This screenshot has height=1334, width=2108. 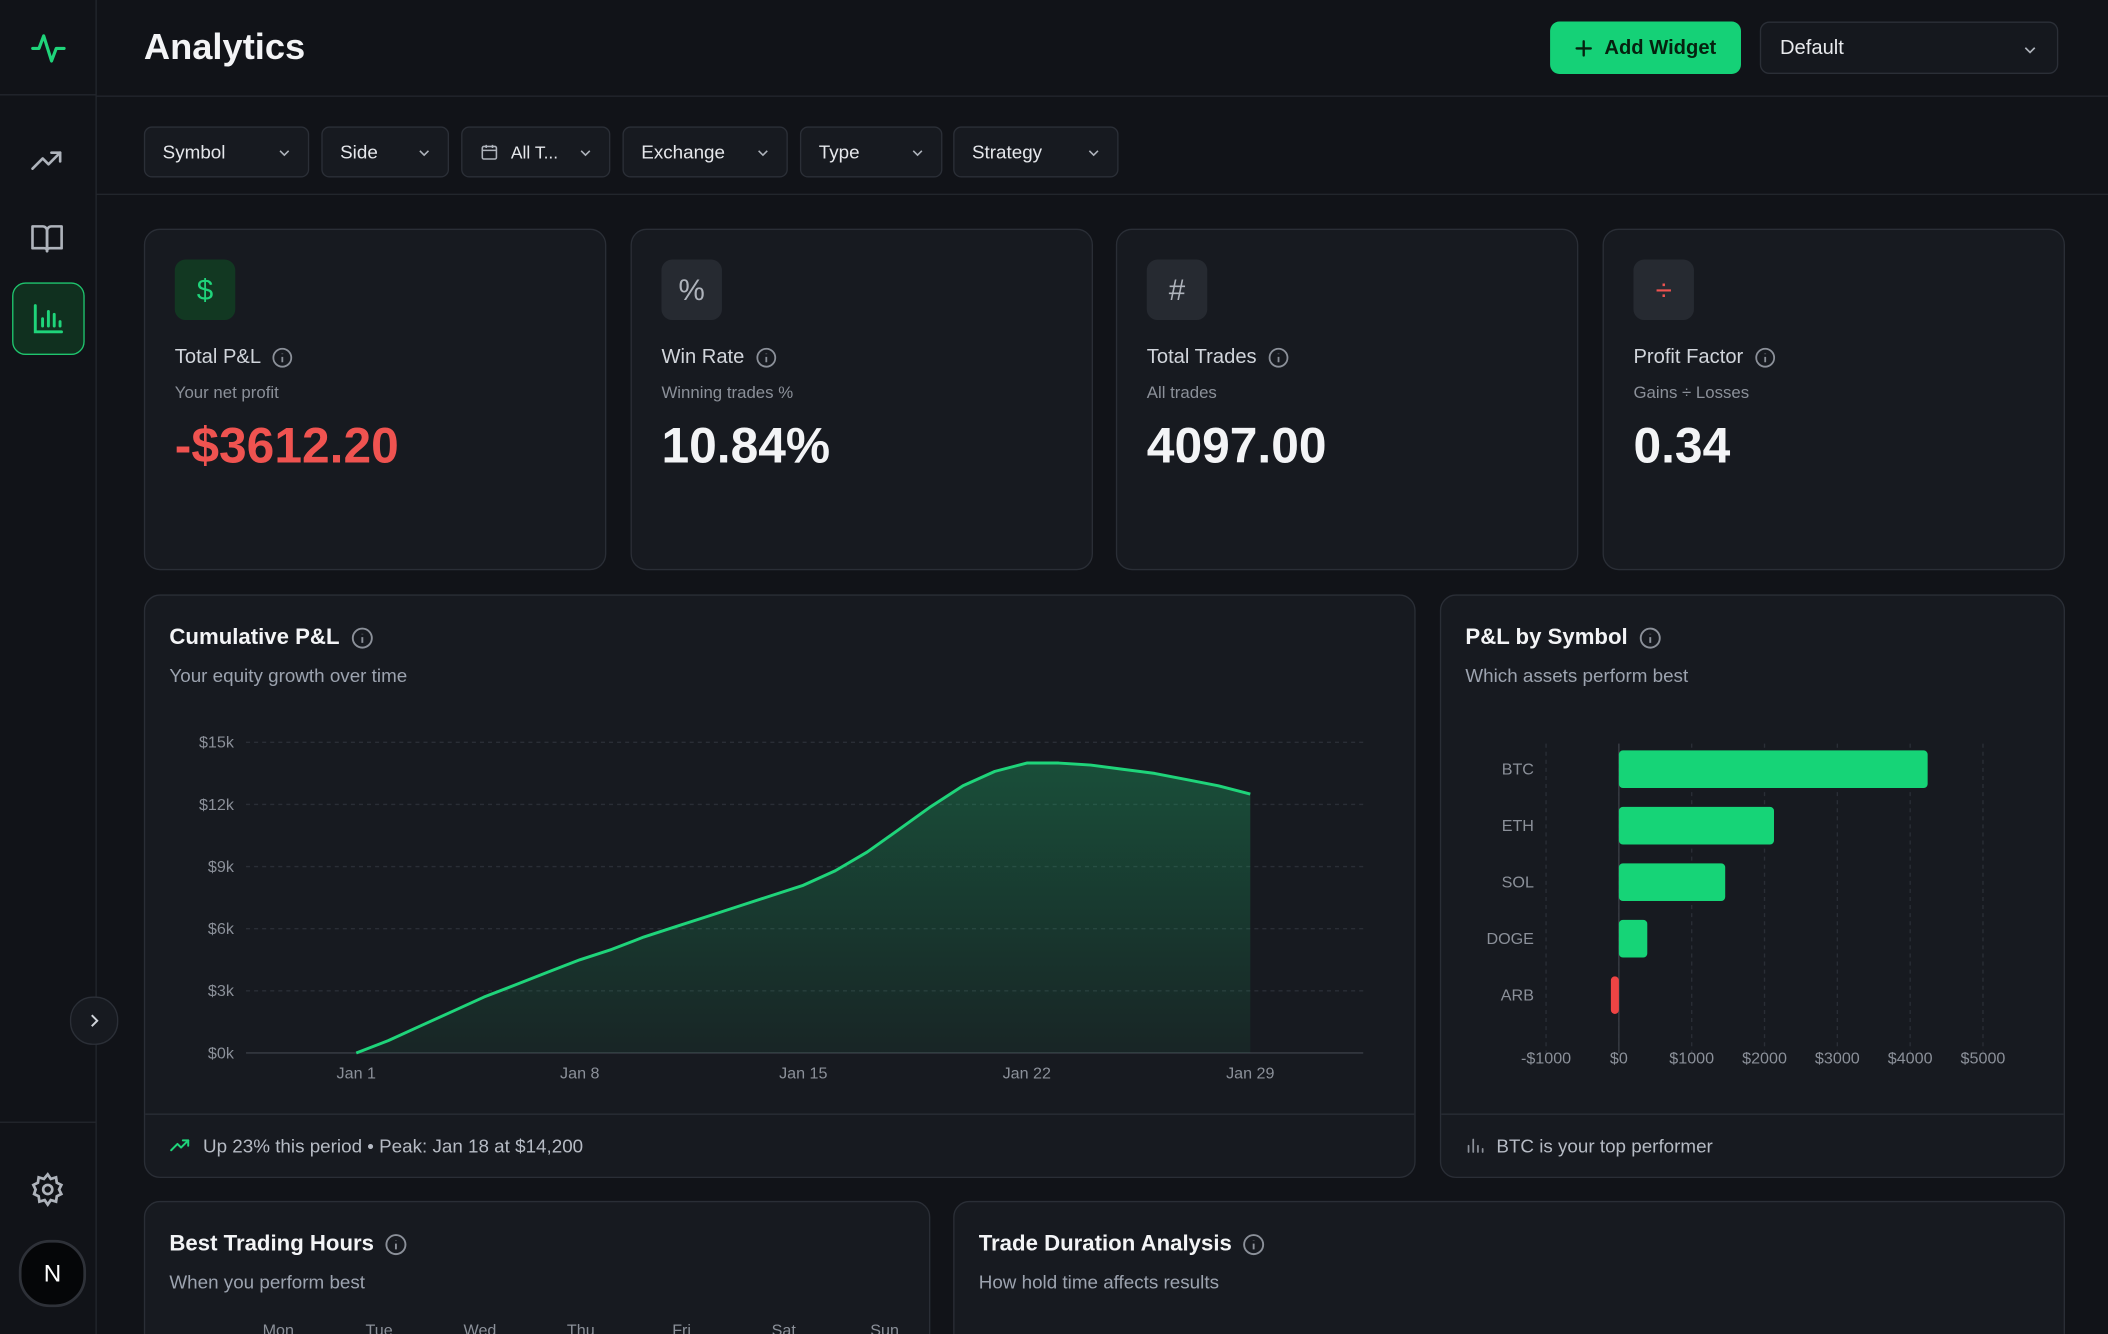 What do you see at coordinates (1833, 399) in the screenshot?
I see `stat-card: ÷ Profit Factor Gains ÷ Losses 0.34` at bounding box center [1833, 399].